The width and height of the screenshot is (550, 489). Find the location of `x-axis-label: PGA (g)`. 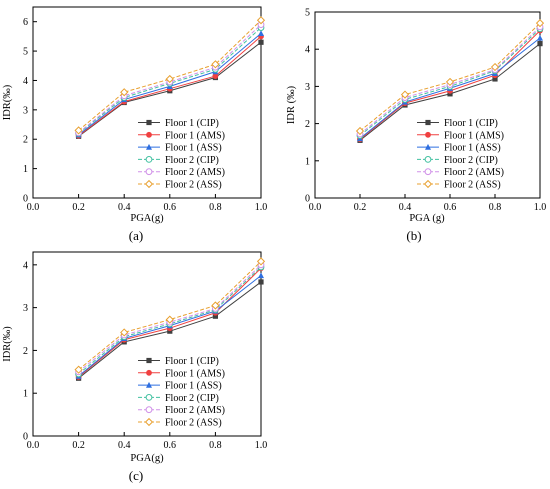

x-axis-label: PGA (g) is located at coordinates (427, 218).